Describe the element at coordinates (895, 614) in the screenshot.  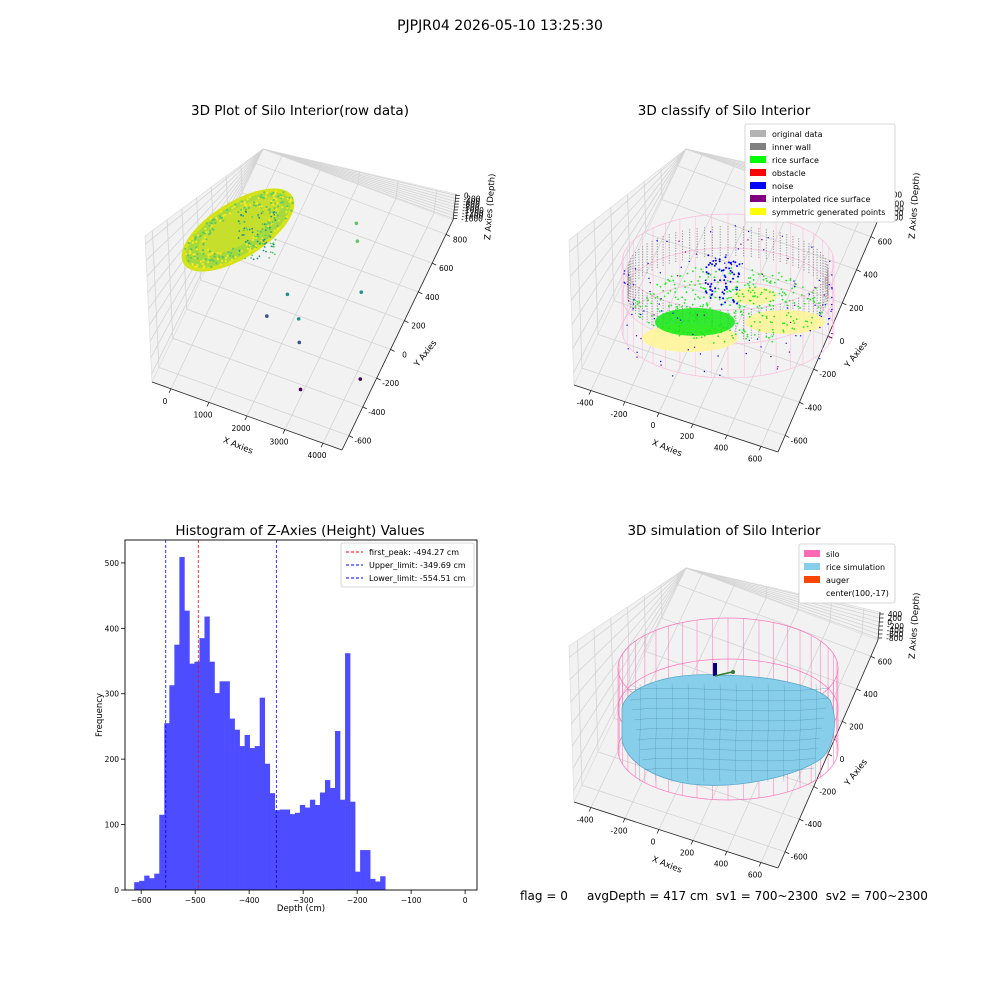
I see `z-tick-label: 400` at that location.